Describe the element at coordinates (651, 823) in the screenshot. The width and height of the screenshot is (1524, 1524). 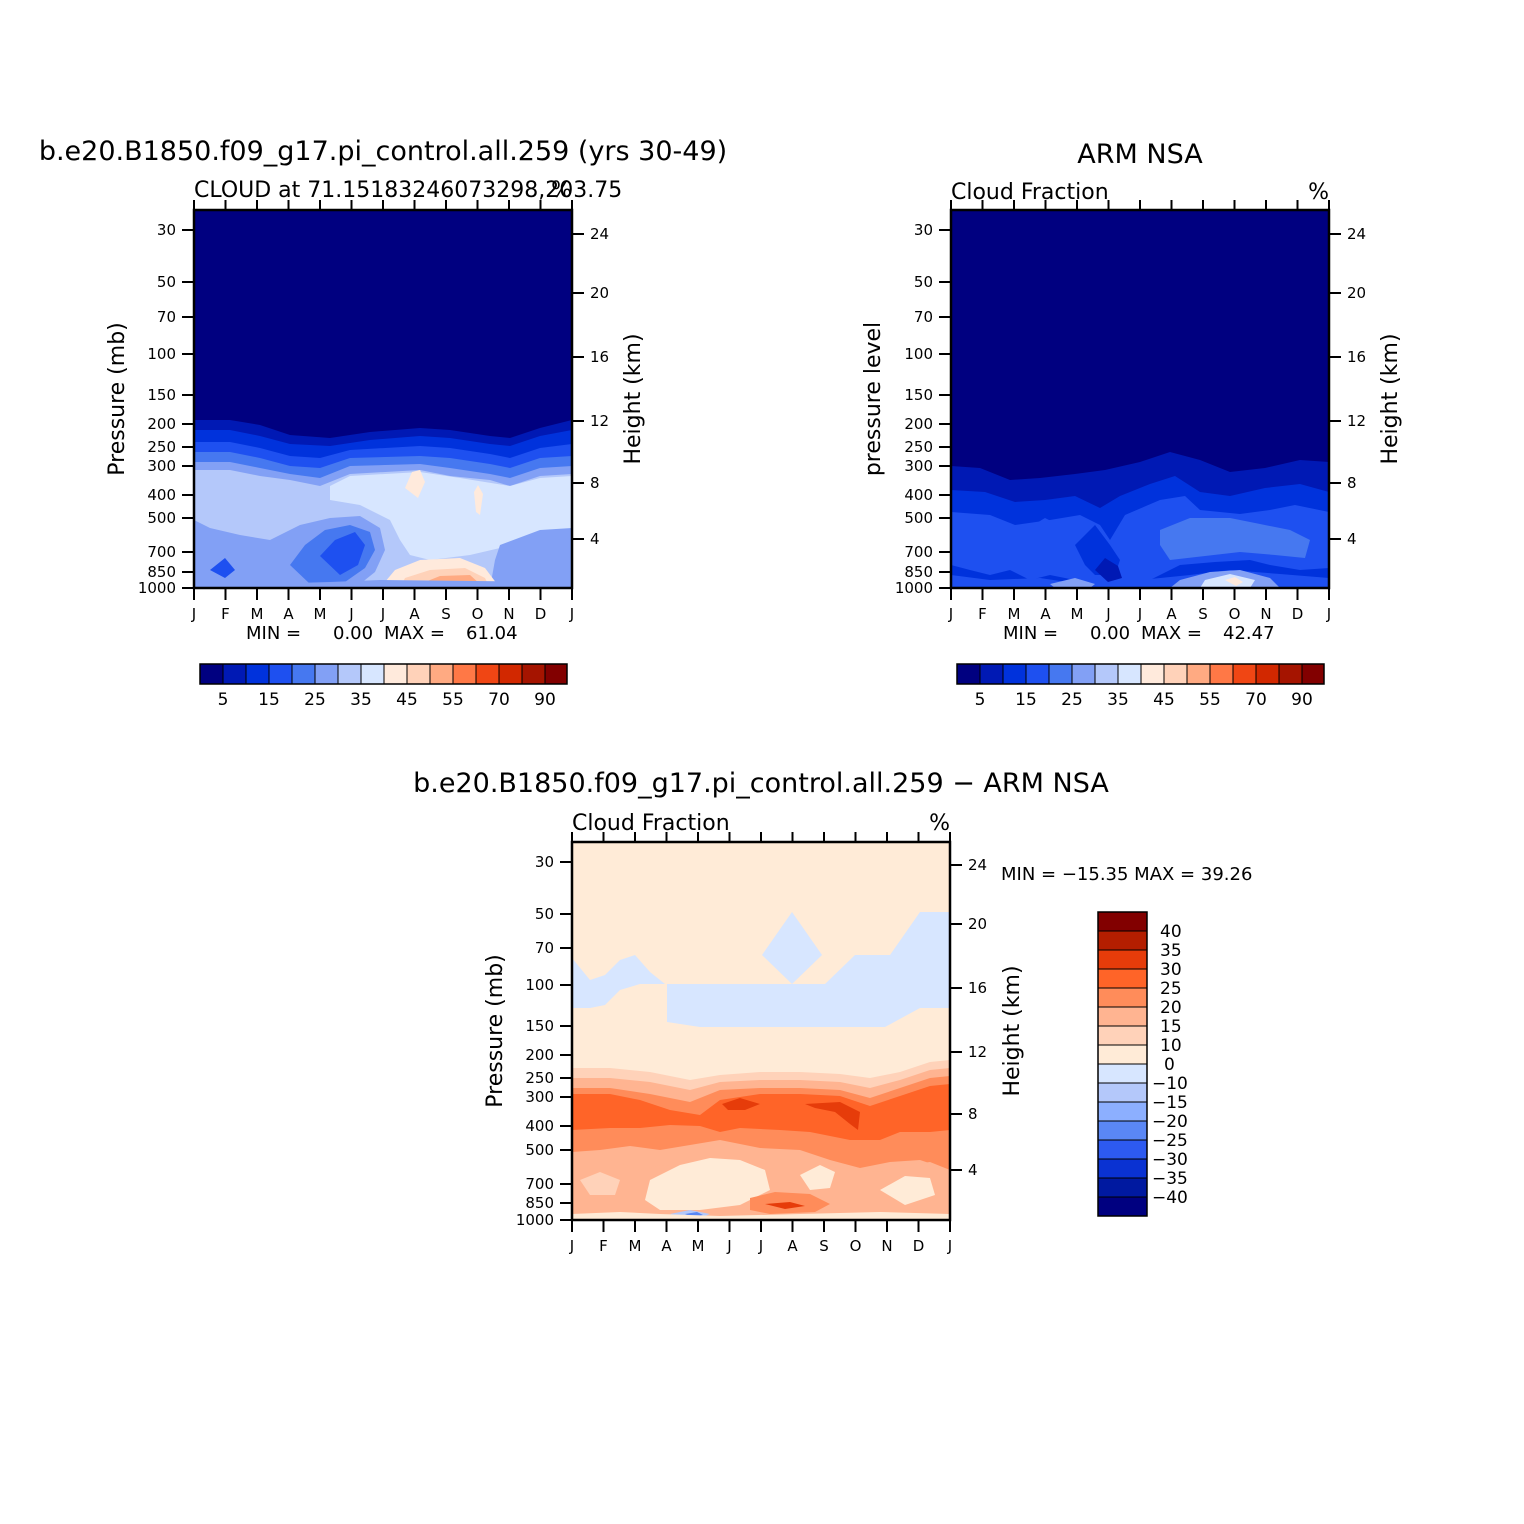
I see `panel3-subtitle: Cloud Fraction` at that location.